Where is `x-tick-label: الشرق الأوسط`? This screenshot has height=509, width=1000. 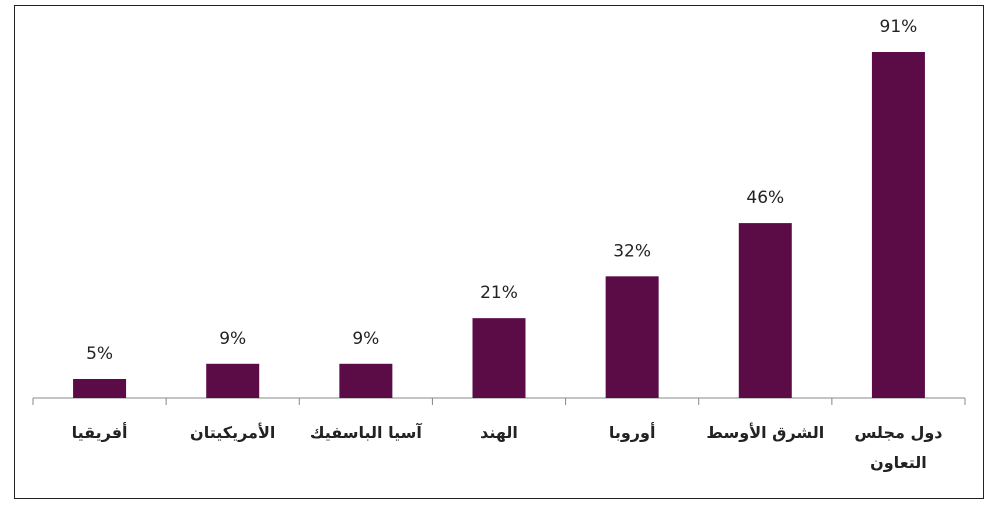 x-tick-label: الشرق الأوسط is located at coordinates (765, 432).